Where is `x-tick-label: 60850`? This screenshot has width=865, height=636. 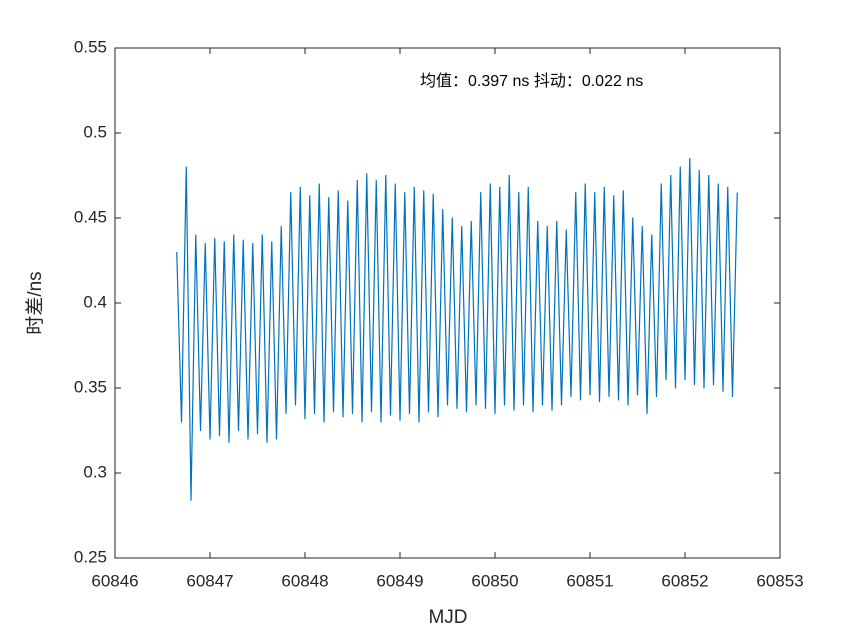 x-tick-label: 60850 is located at coordinates (494, 580).